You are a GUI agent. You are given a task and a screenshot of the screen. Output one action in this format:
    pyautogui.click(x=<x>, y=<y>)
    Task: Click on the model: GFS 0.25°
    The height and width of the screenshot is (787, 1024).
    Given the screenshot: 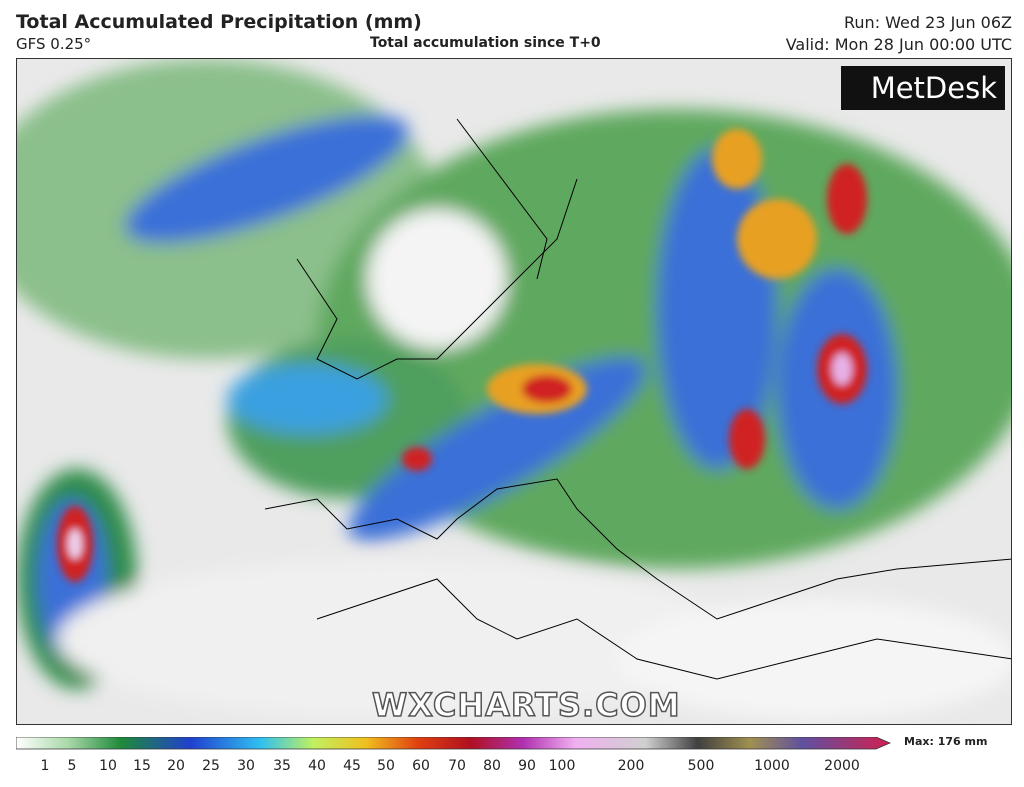 What is the action you would take?
    pyautogui.click(x=54, y=44)
    